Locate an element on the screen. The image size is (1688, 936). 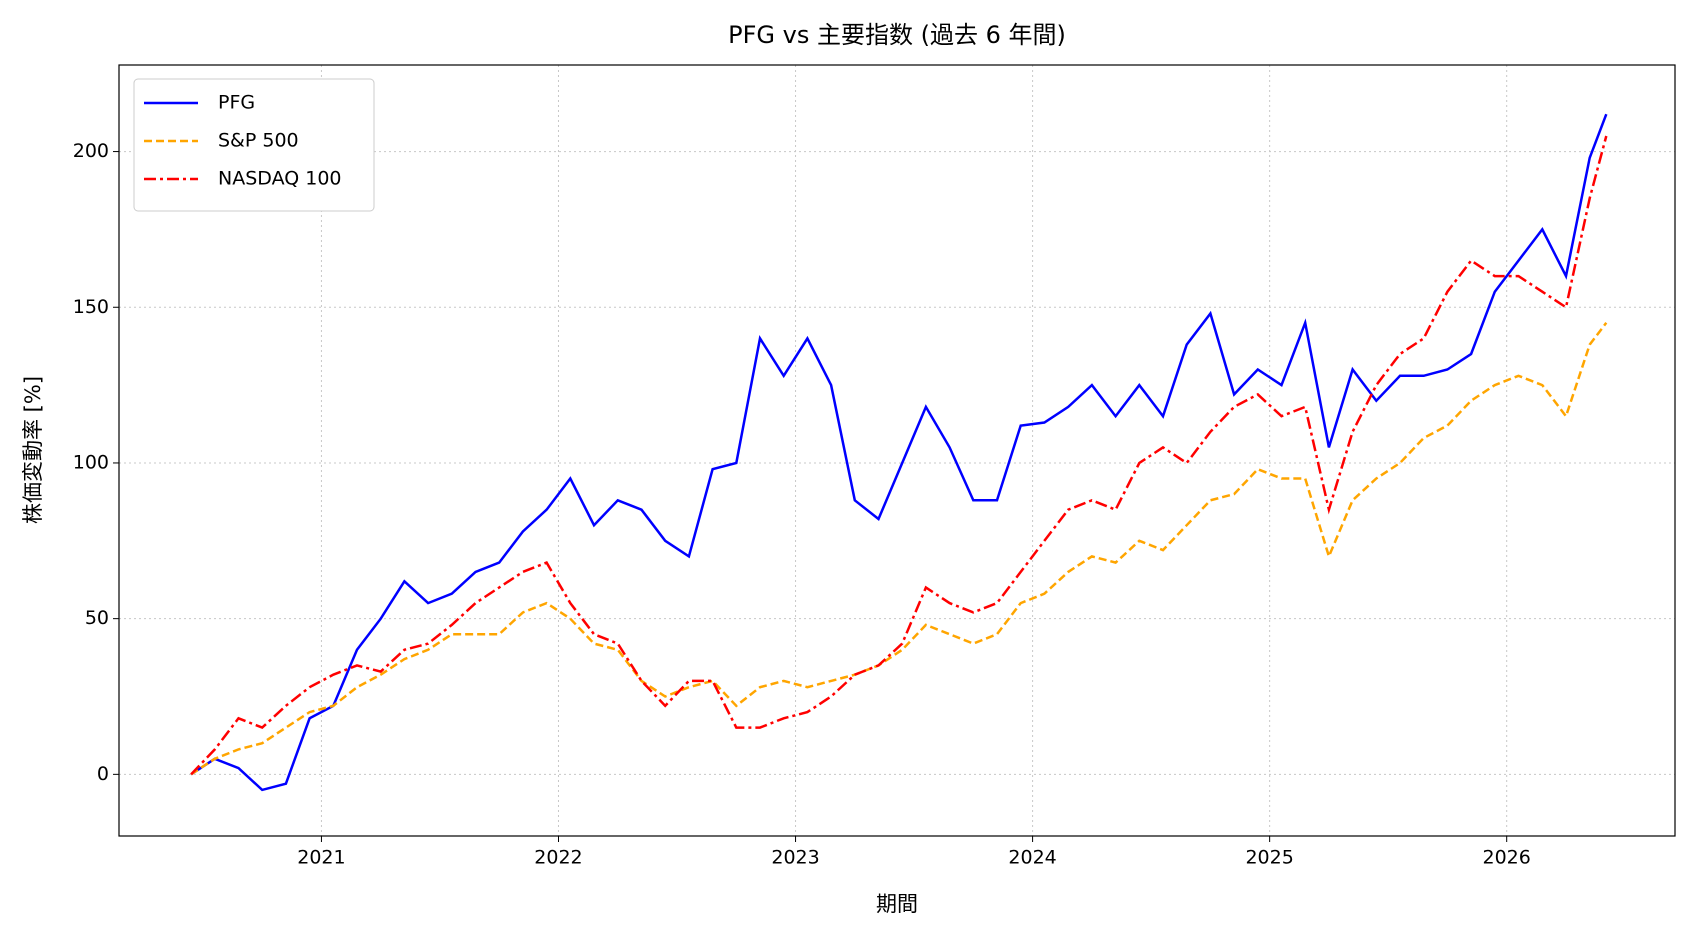
y-tick-label: 50 is located at coordinates (97, 618).